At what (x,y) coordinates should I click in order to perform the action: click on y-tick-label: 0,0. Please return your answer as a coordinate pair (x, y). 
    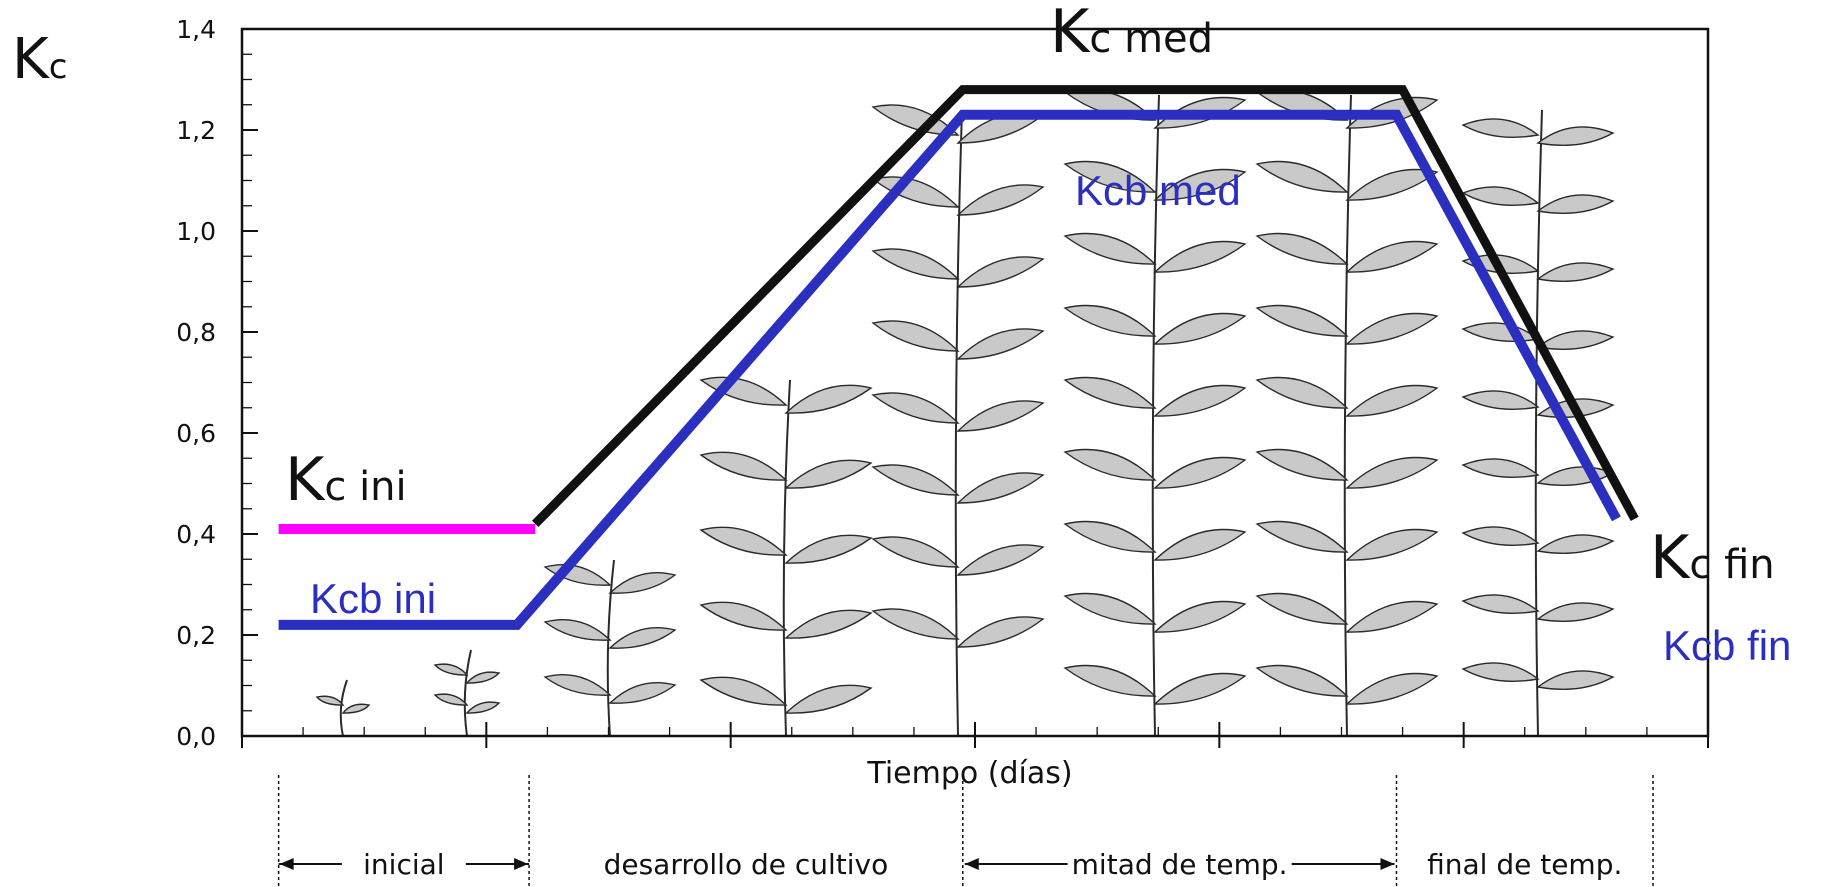
    Looking at the image, I should click on (196, 736).